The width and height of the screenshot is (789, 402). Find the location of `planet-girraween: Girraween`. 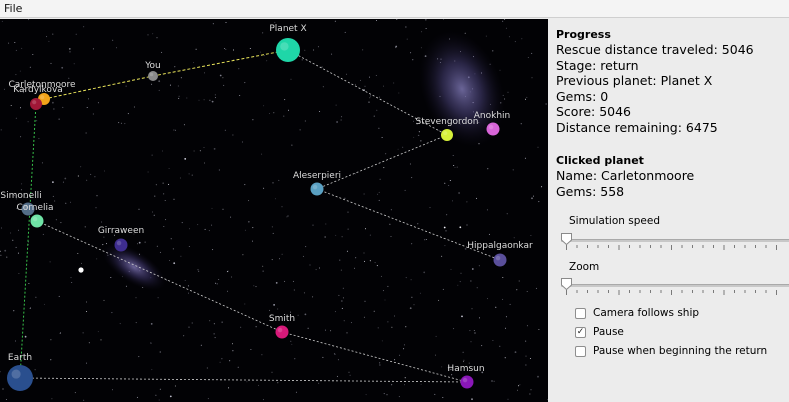

planet-girraween: Girraween is located at coordinates (121, 239).